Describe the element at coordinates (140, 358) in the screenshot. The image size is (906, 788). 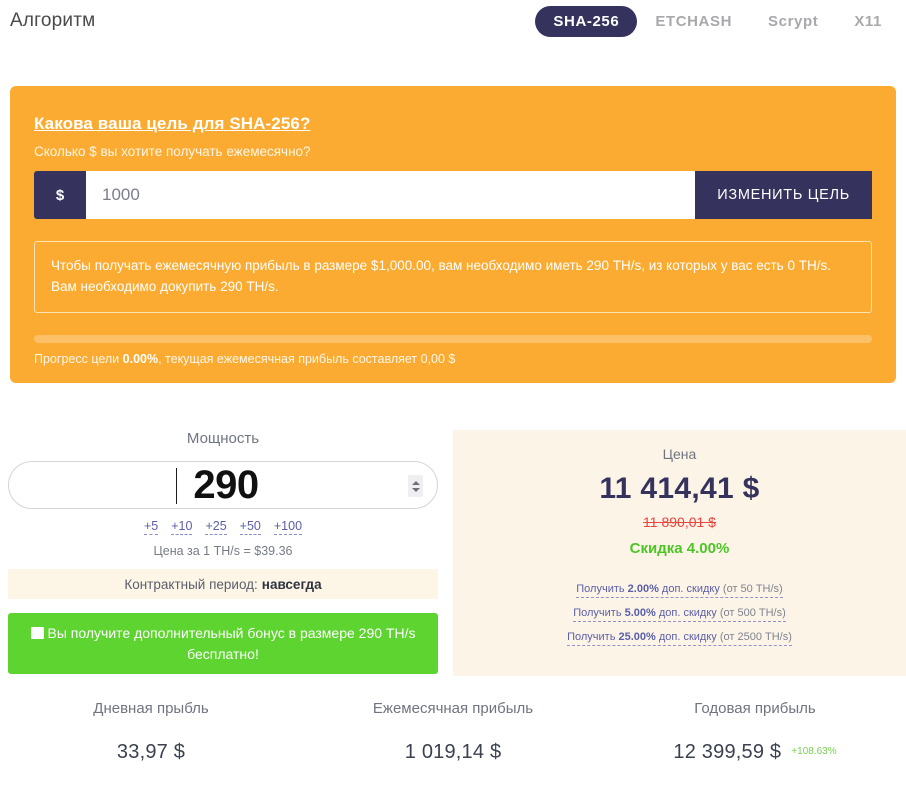
I see `goal-progress-percent: 0.00%` at that location.